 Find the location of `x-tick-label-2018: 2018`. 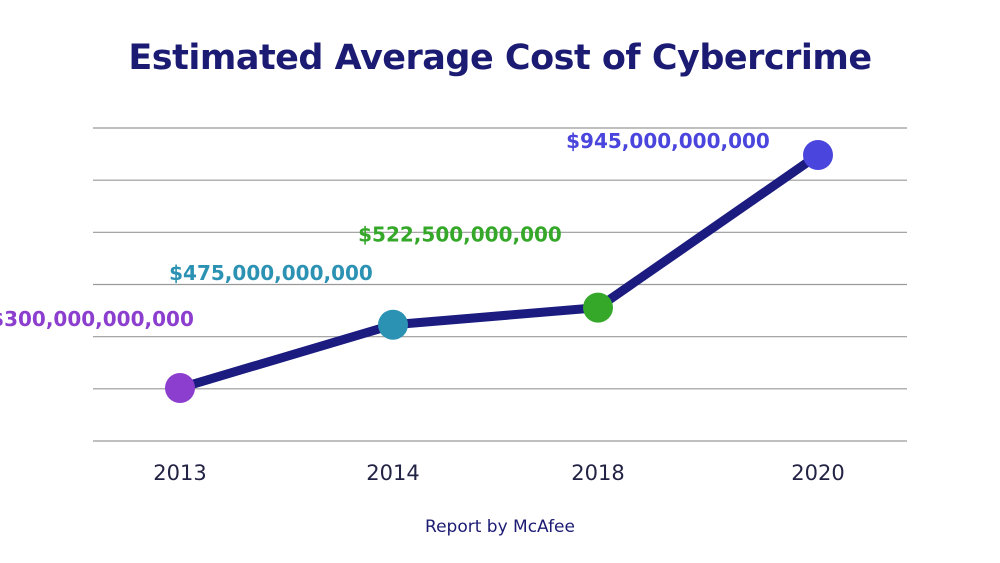

x-tick-label-2018: 2018 is located at coordinates (597, 473).